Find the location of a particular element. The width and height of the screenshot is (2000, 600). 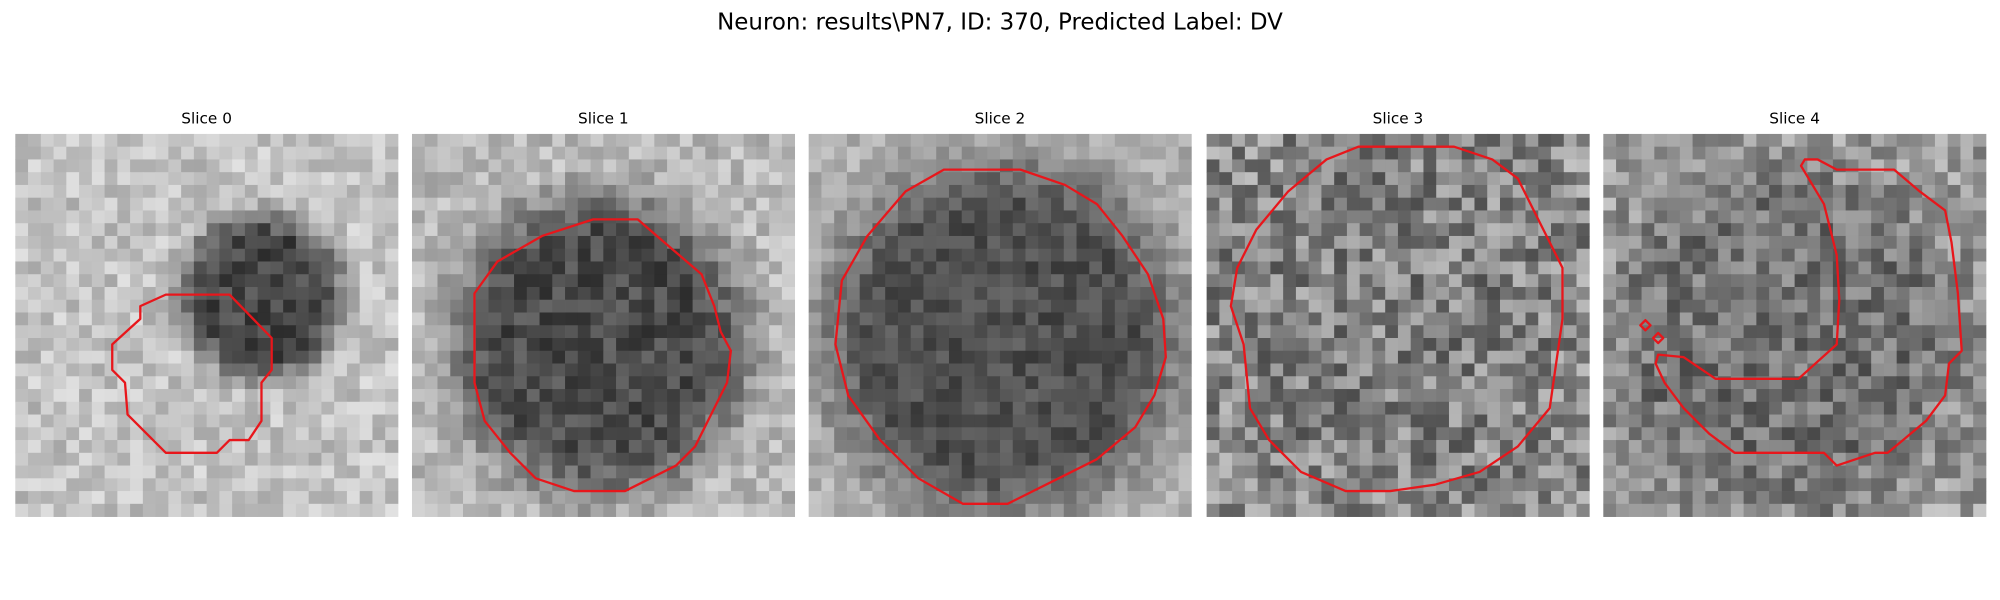

slice-title: Slice 1 is located at coordinates (603, 119).